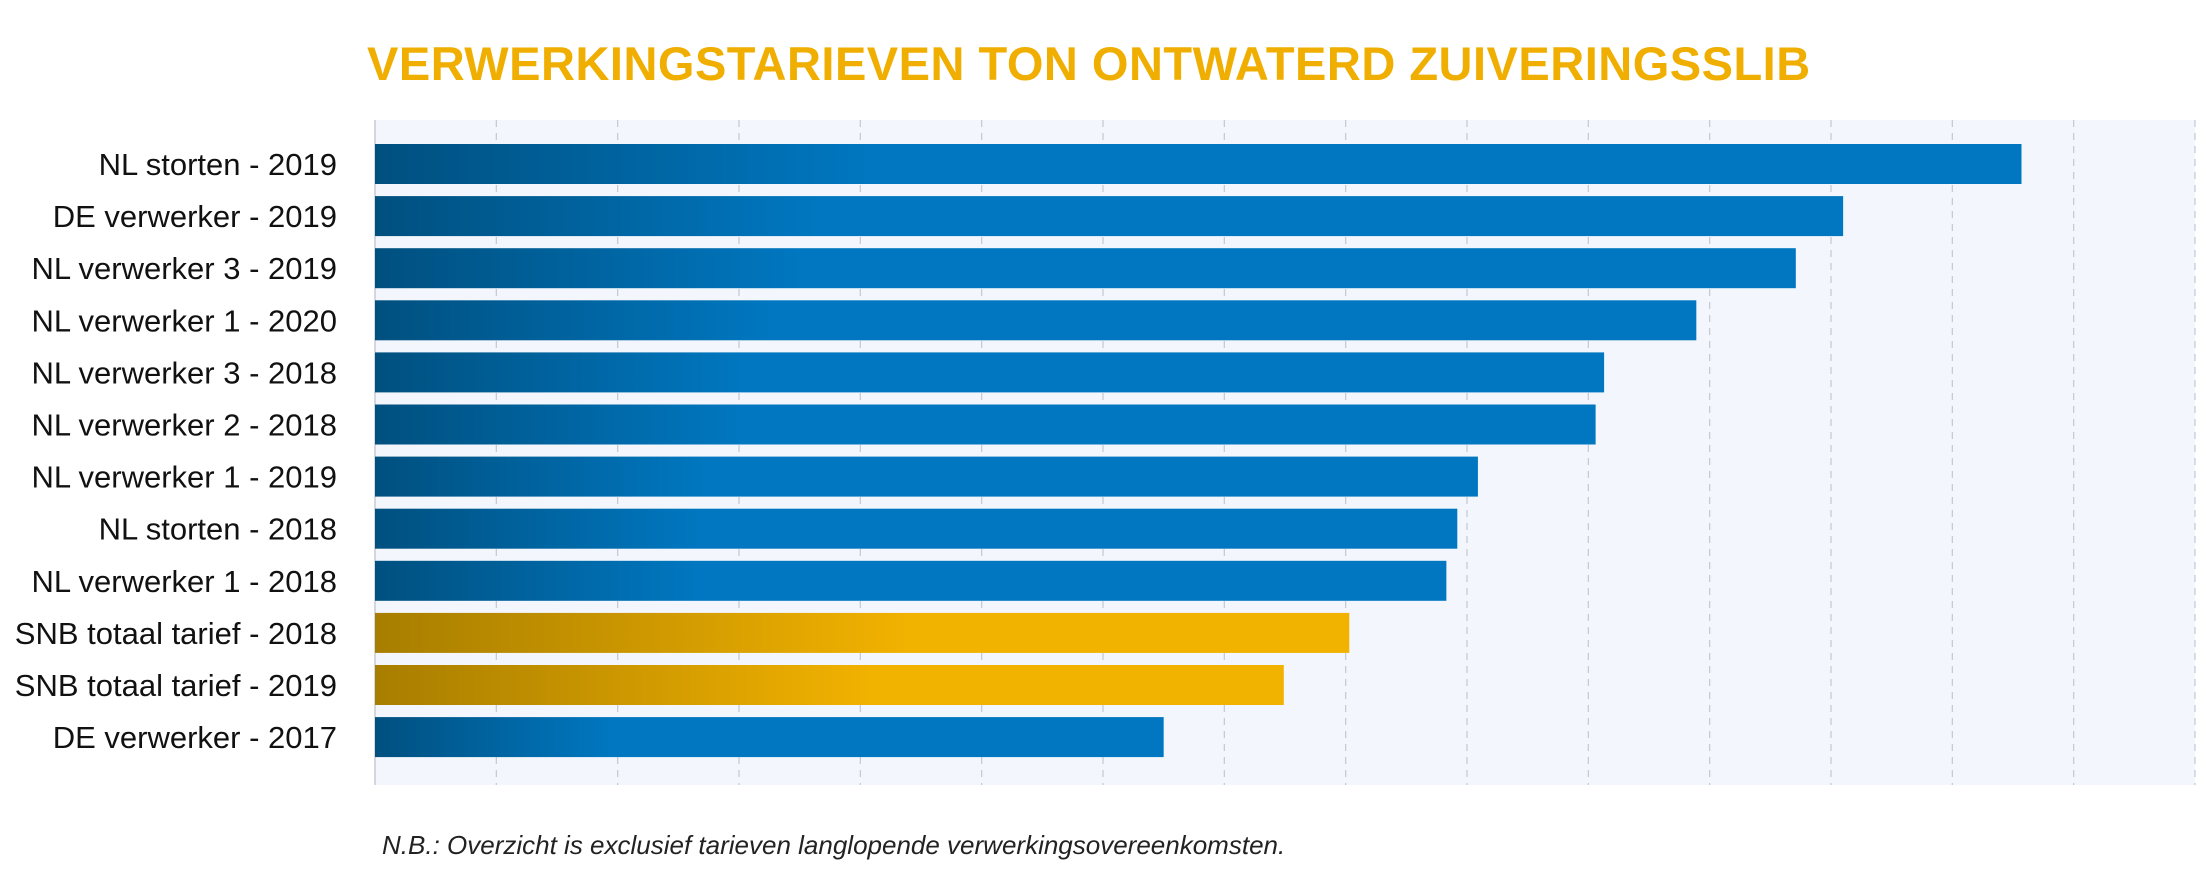  Describe the element at coordinates (176, 685) in the screenshot. I see `category-label: SNB totaal tarief - 2019` at that location.